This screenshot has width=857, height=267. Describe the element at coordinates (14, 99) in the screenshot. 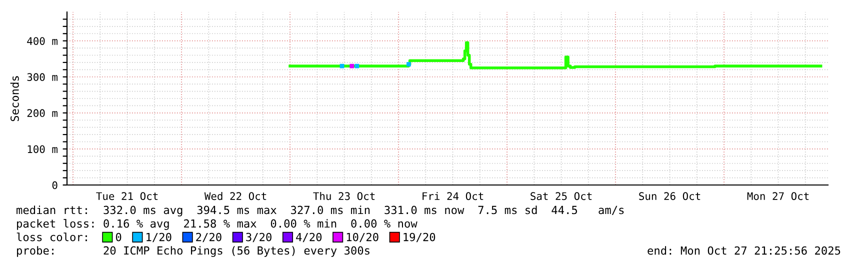

I see `y-axis-title: Seconds` at that location.